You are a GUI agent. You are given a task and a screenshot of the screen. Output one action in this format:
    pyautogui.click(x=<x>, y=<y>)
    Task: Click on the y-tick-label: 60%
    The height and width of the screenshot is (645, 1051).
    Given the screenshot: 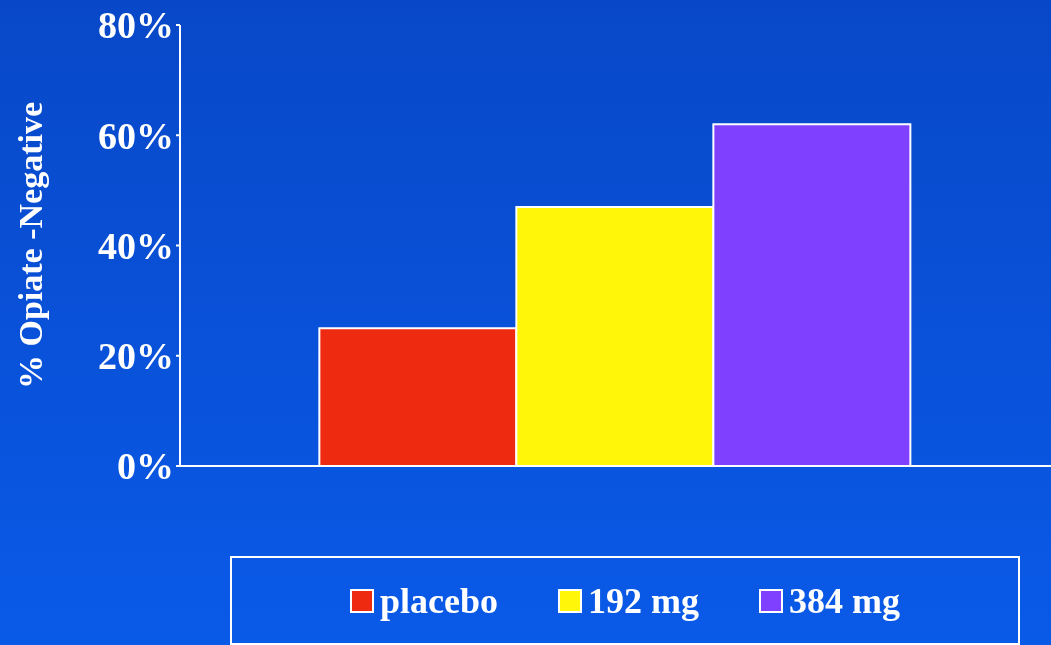 What is the action you would take?
    pyautogui.click(x=136, y=135)
    